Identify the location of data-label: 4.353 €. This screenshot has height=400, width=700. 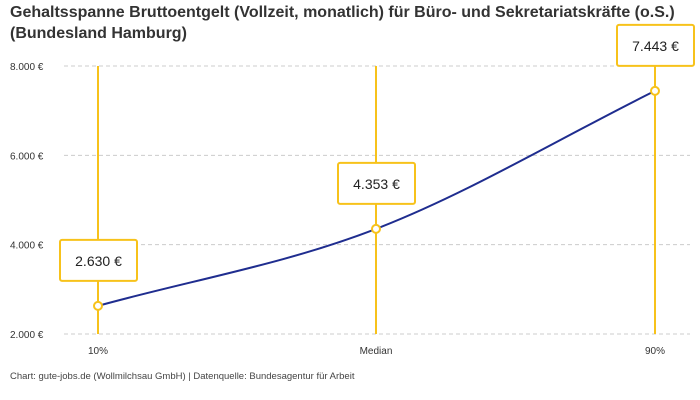
(376, 184).